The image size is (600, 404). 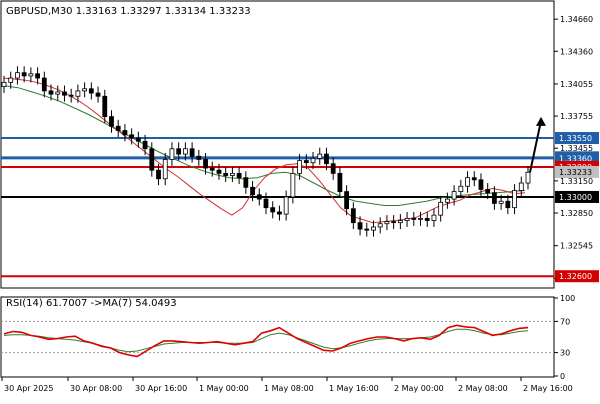 What do you see at coordinates (541, 121) in the screenshot?
I see `trend-arrow-head` at bounding box center [541, 121].